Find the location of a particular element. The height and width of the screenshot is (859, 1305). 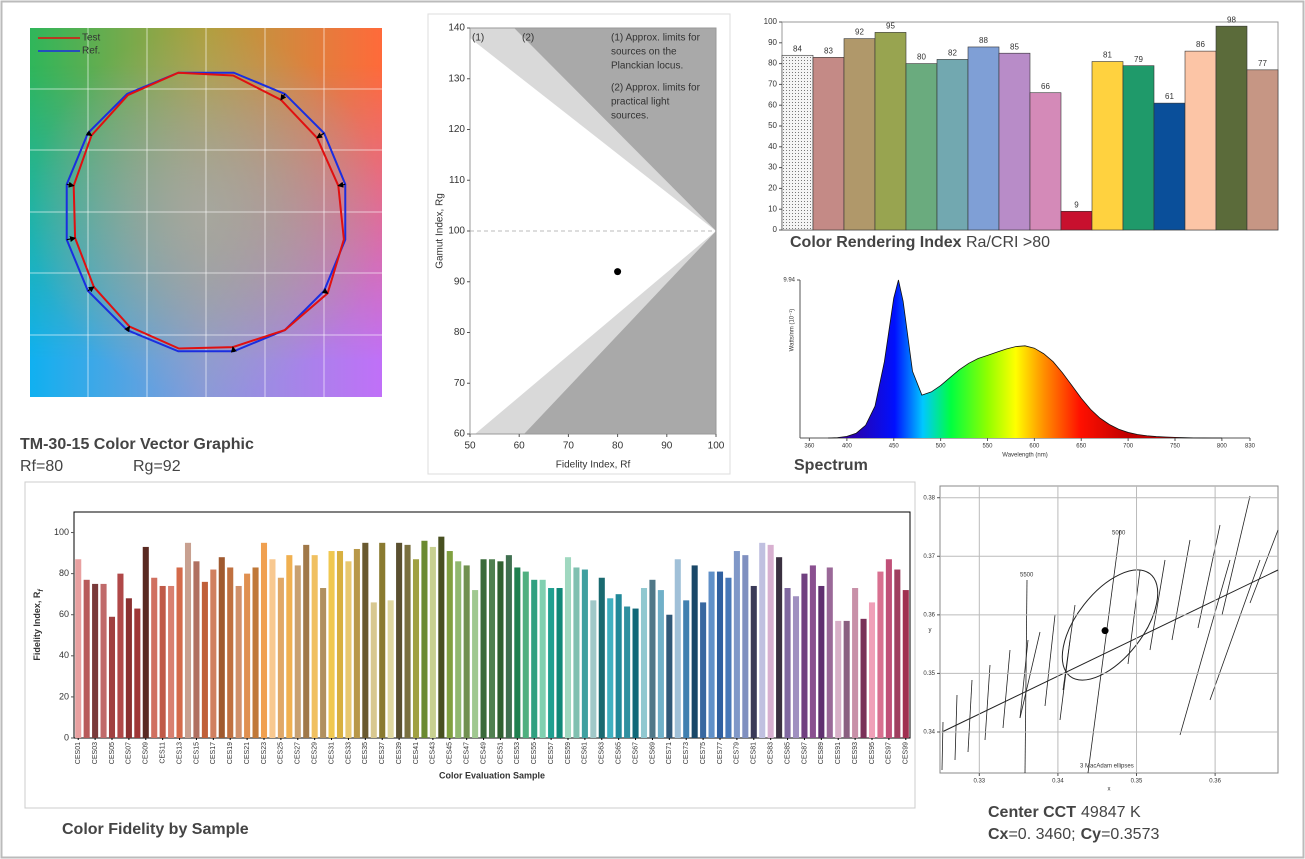

x-axis-label: Wavelength (nm) is located at coordinates (1024, 456).